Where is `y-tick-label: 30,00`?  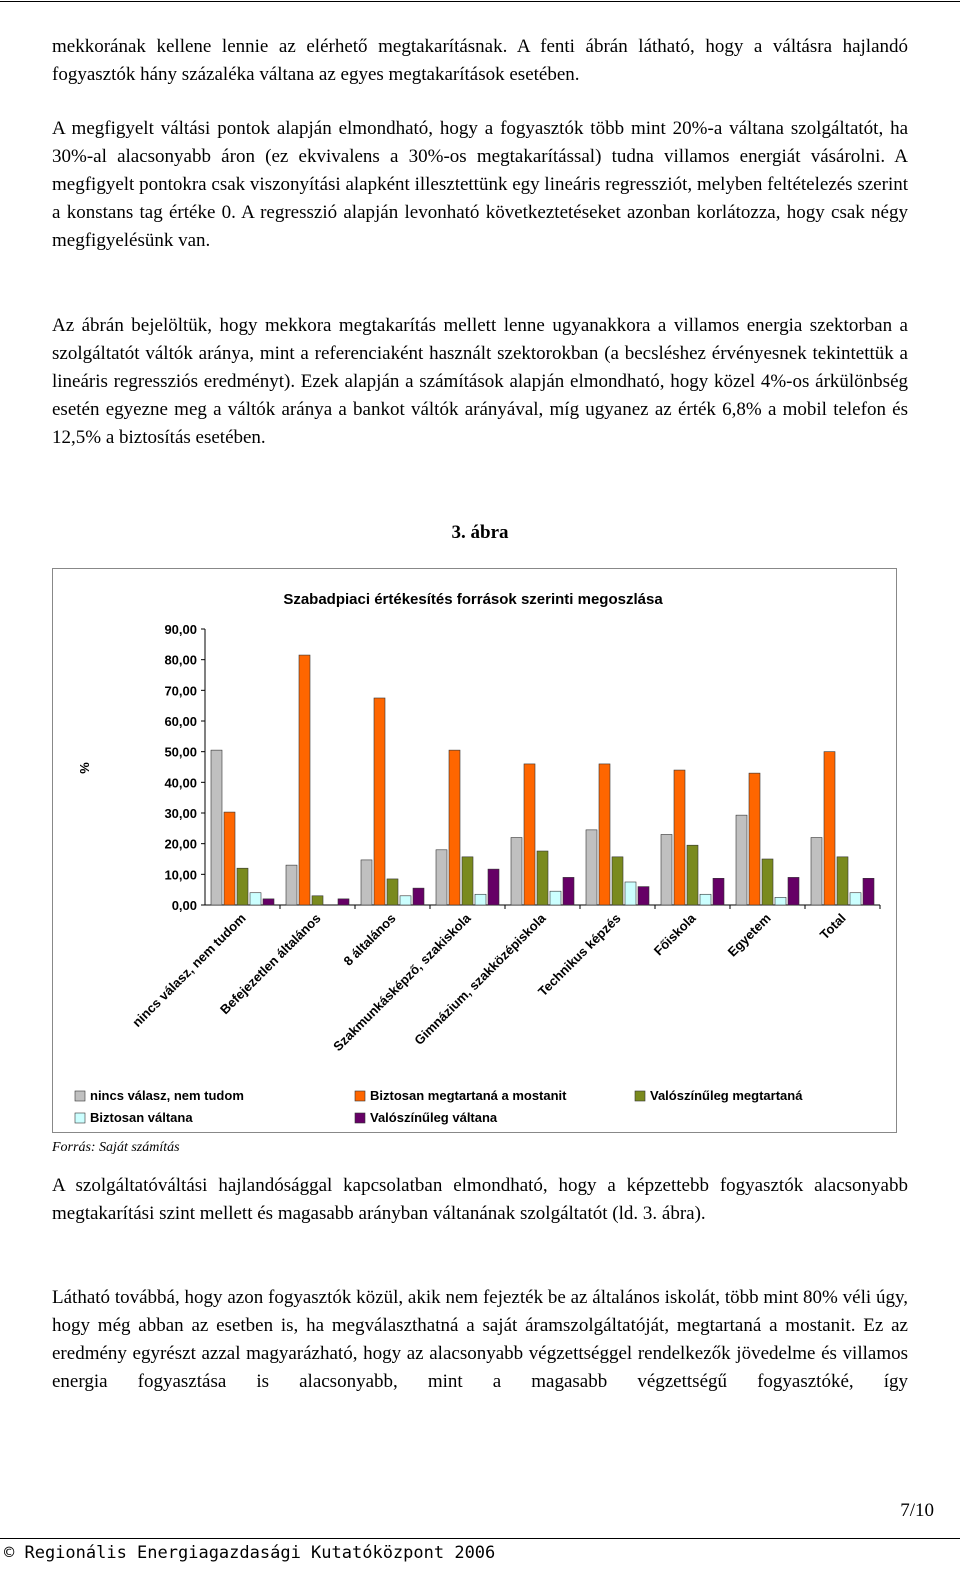 y-tick-label: 30,00 is located at coordinates (180, 813).